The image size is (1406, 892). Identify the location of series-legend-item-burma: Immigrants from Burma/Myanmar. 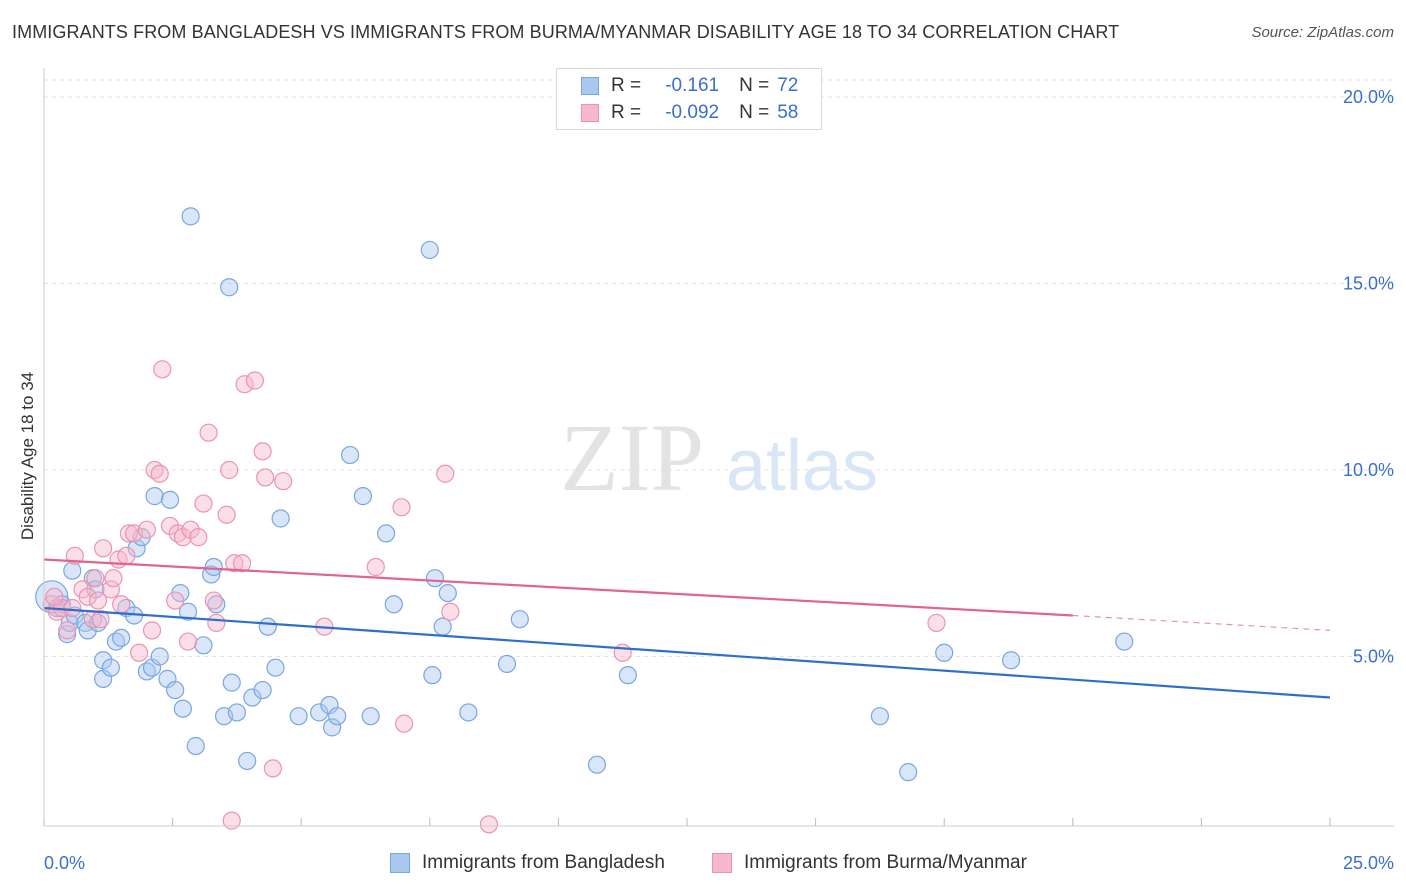
(869, 863).